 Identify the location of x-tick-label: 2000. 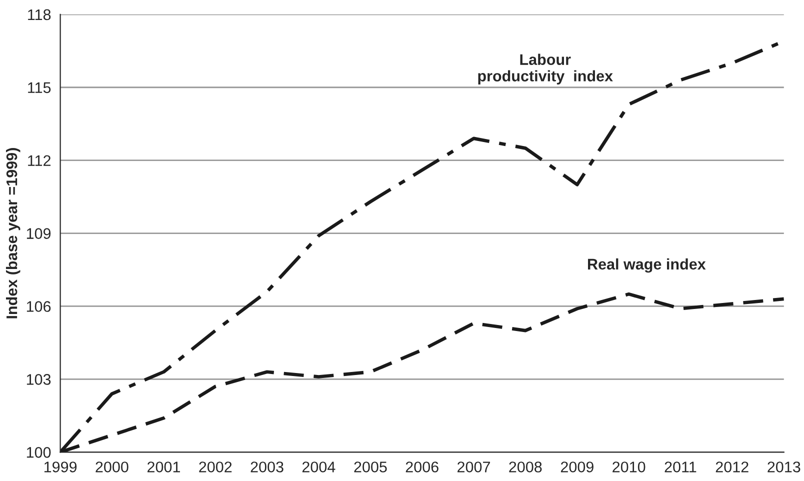
(112, 467).